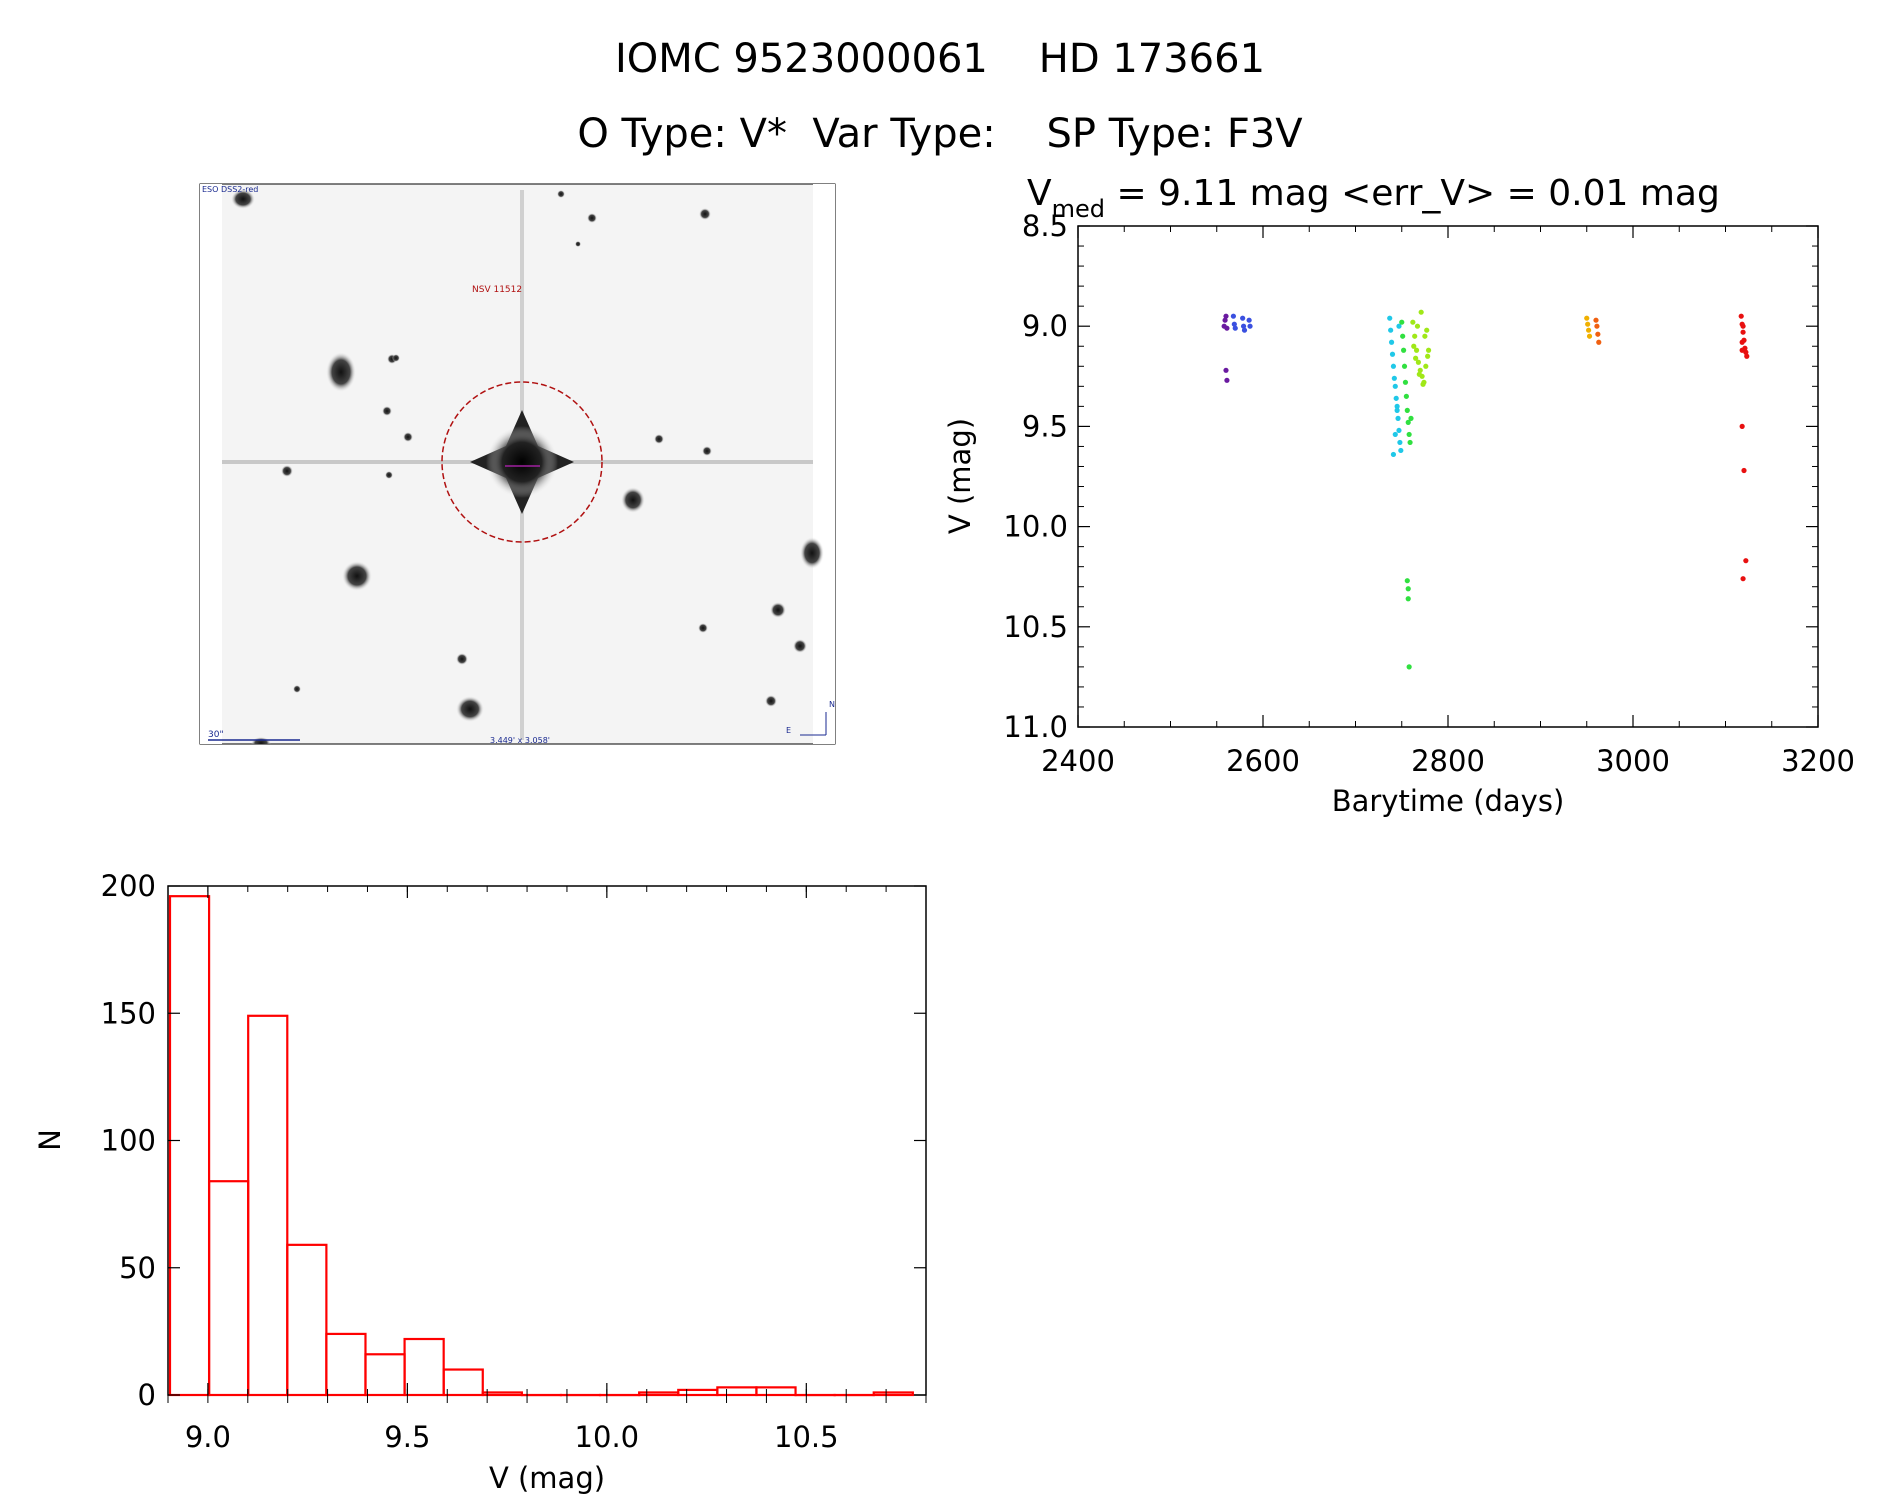 This screenshot has height=1494, width=1889. What do you see at coordinates (230, 189) in the screenshot?
I see `survey-label: ESO DSS2-red` at bounding box center [230, 189].